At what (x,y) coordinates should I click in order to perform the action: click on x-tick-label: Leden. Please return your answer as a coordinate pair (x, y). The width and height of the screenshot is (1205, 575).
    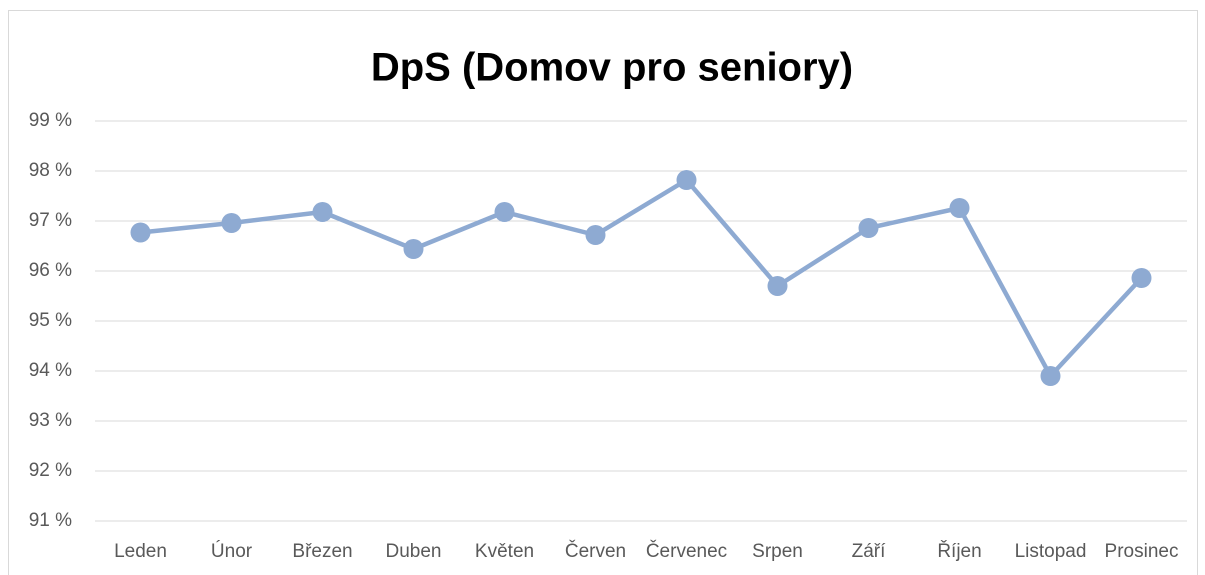
    Looking at the image, I should click on (140, 551).